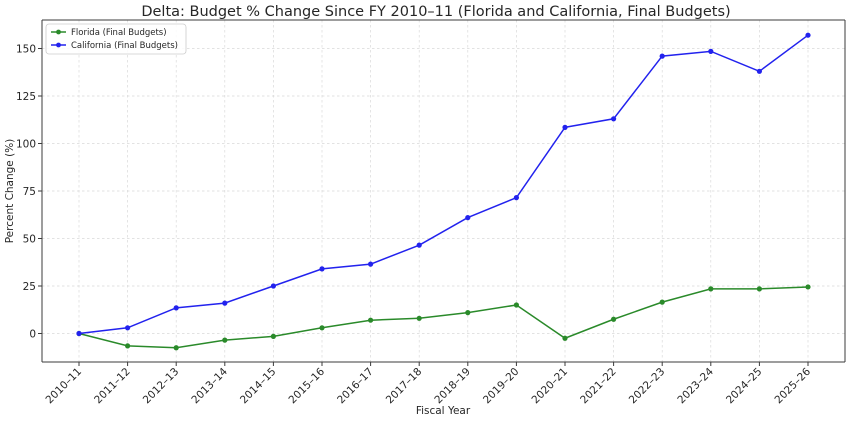 The height and width of the screenshot is (423, 850). What do you see at coordinates (29, 240) in the screenshot?
I see `y-tick-label: 50` at bounding box center [29, 240].